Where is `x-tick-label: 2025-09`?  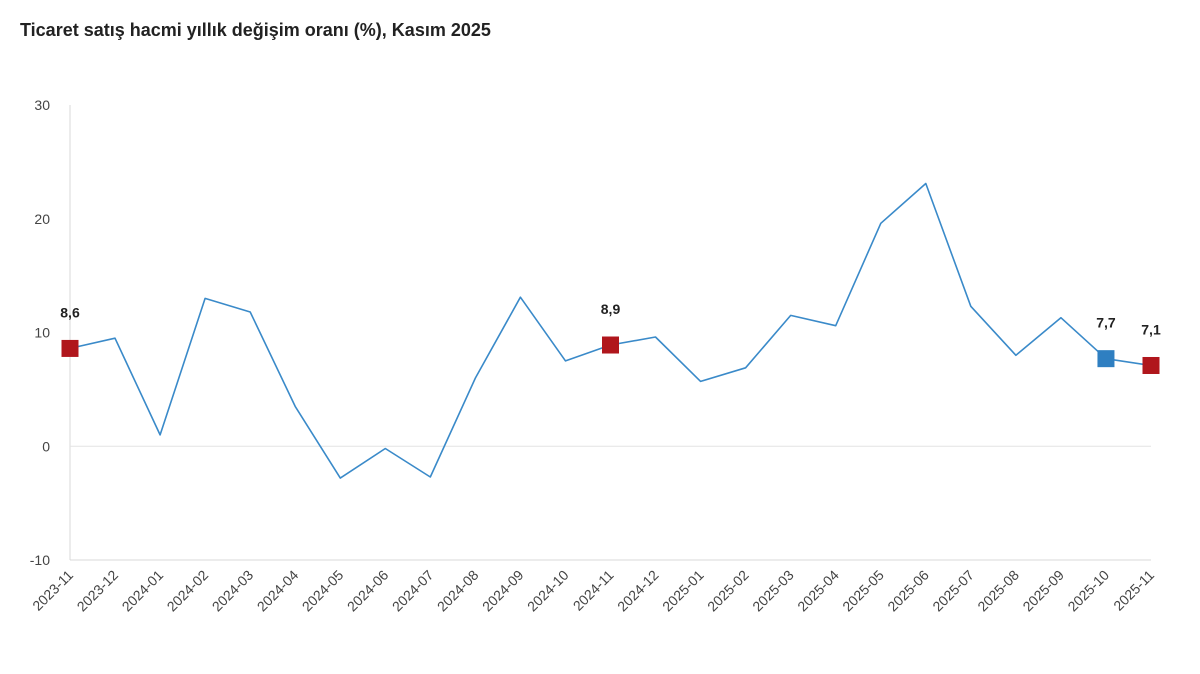
x-tick-label: 2025-09 is located at coordinates (1043, 591).